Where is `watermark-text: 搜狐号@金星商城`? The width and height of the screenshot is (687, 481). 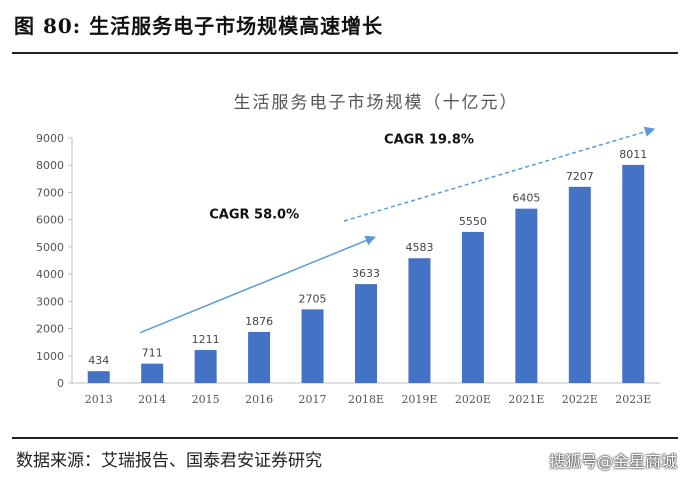 watermark-text: 搜狐号@金星商城 is located at coordinates (612, 461).